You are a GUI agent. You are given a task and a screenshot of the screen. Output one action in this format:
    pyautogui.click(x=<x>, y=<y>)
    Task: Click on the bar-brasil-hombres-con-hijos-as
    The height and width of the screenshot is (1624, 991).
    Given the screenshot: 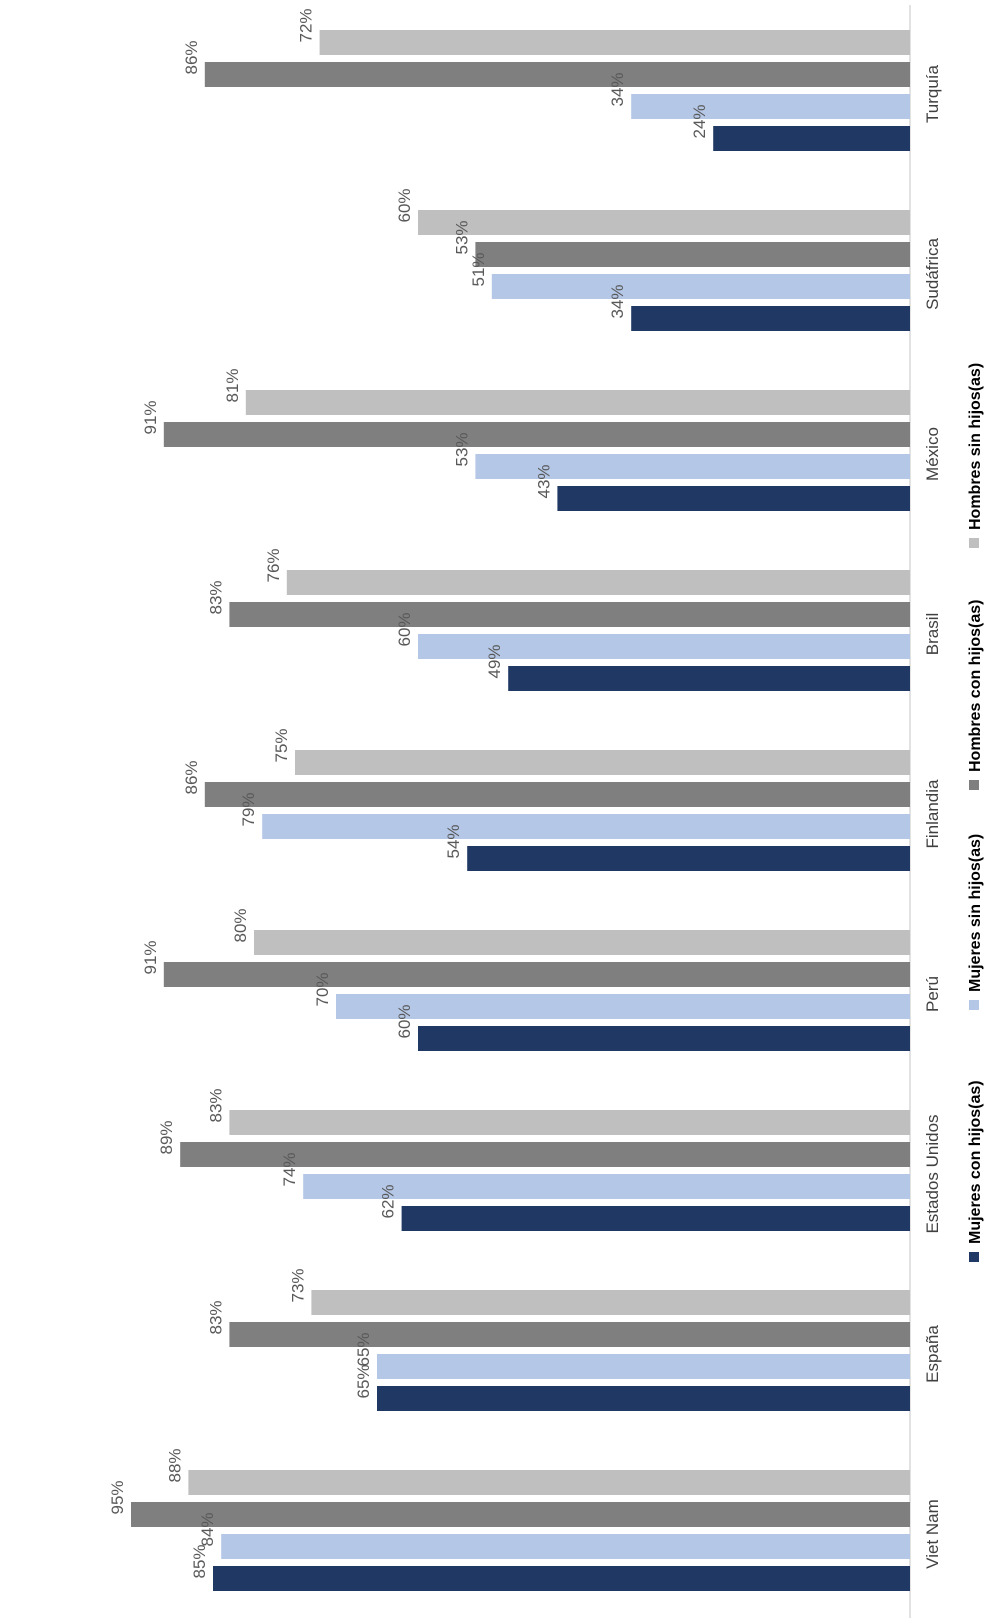 What is the action you would take?
    pyautogui.click(x=569, y=614)
    